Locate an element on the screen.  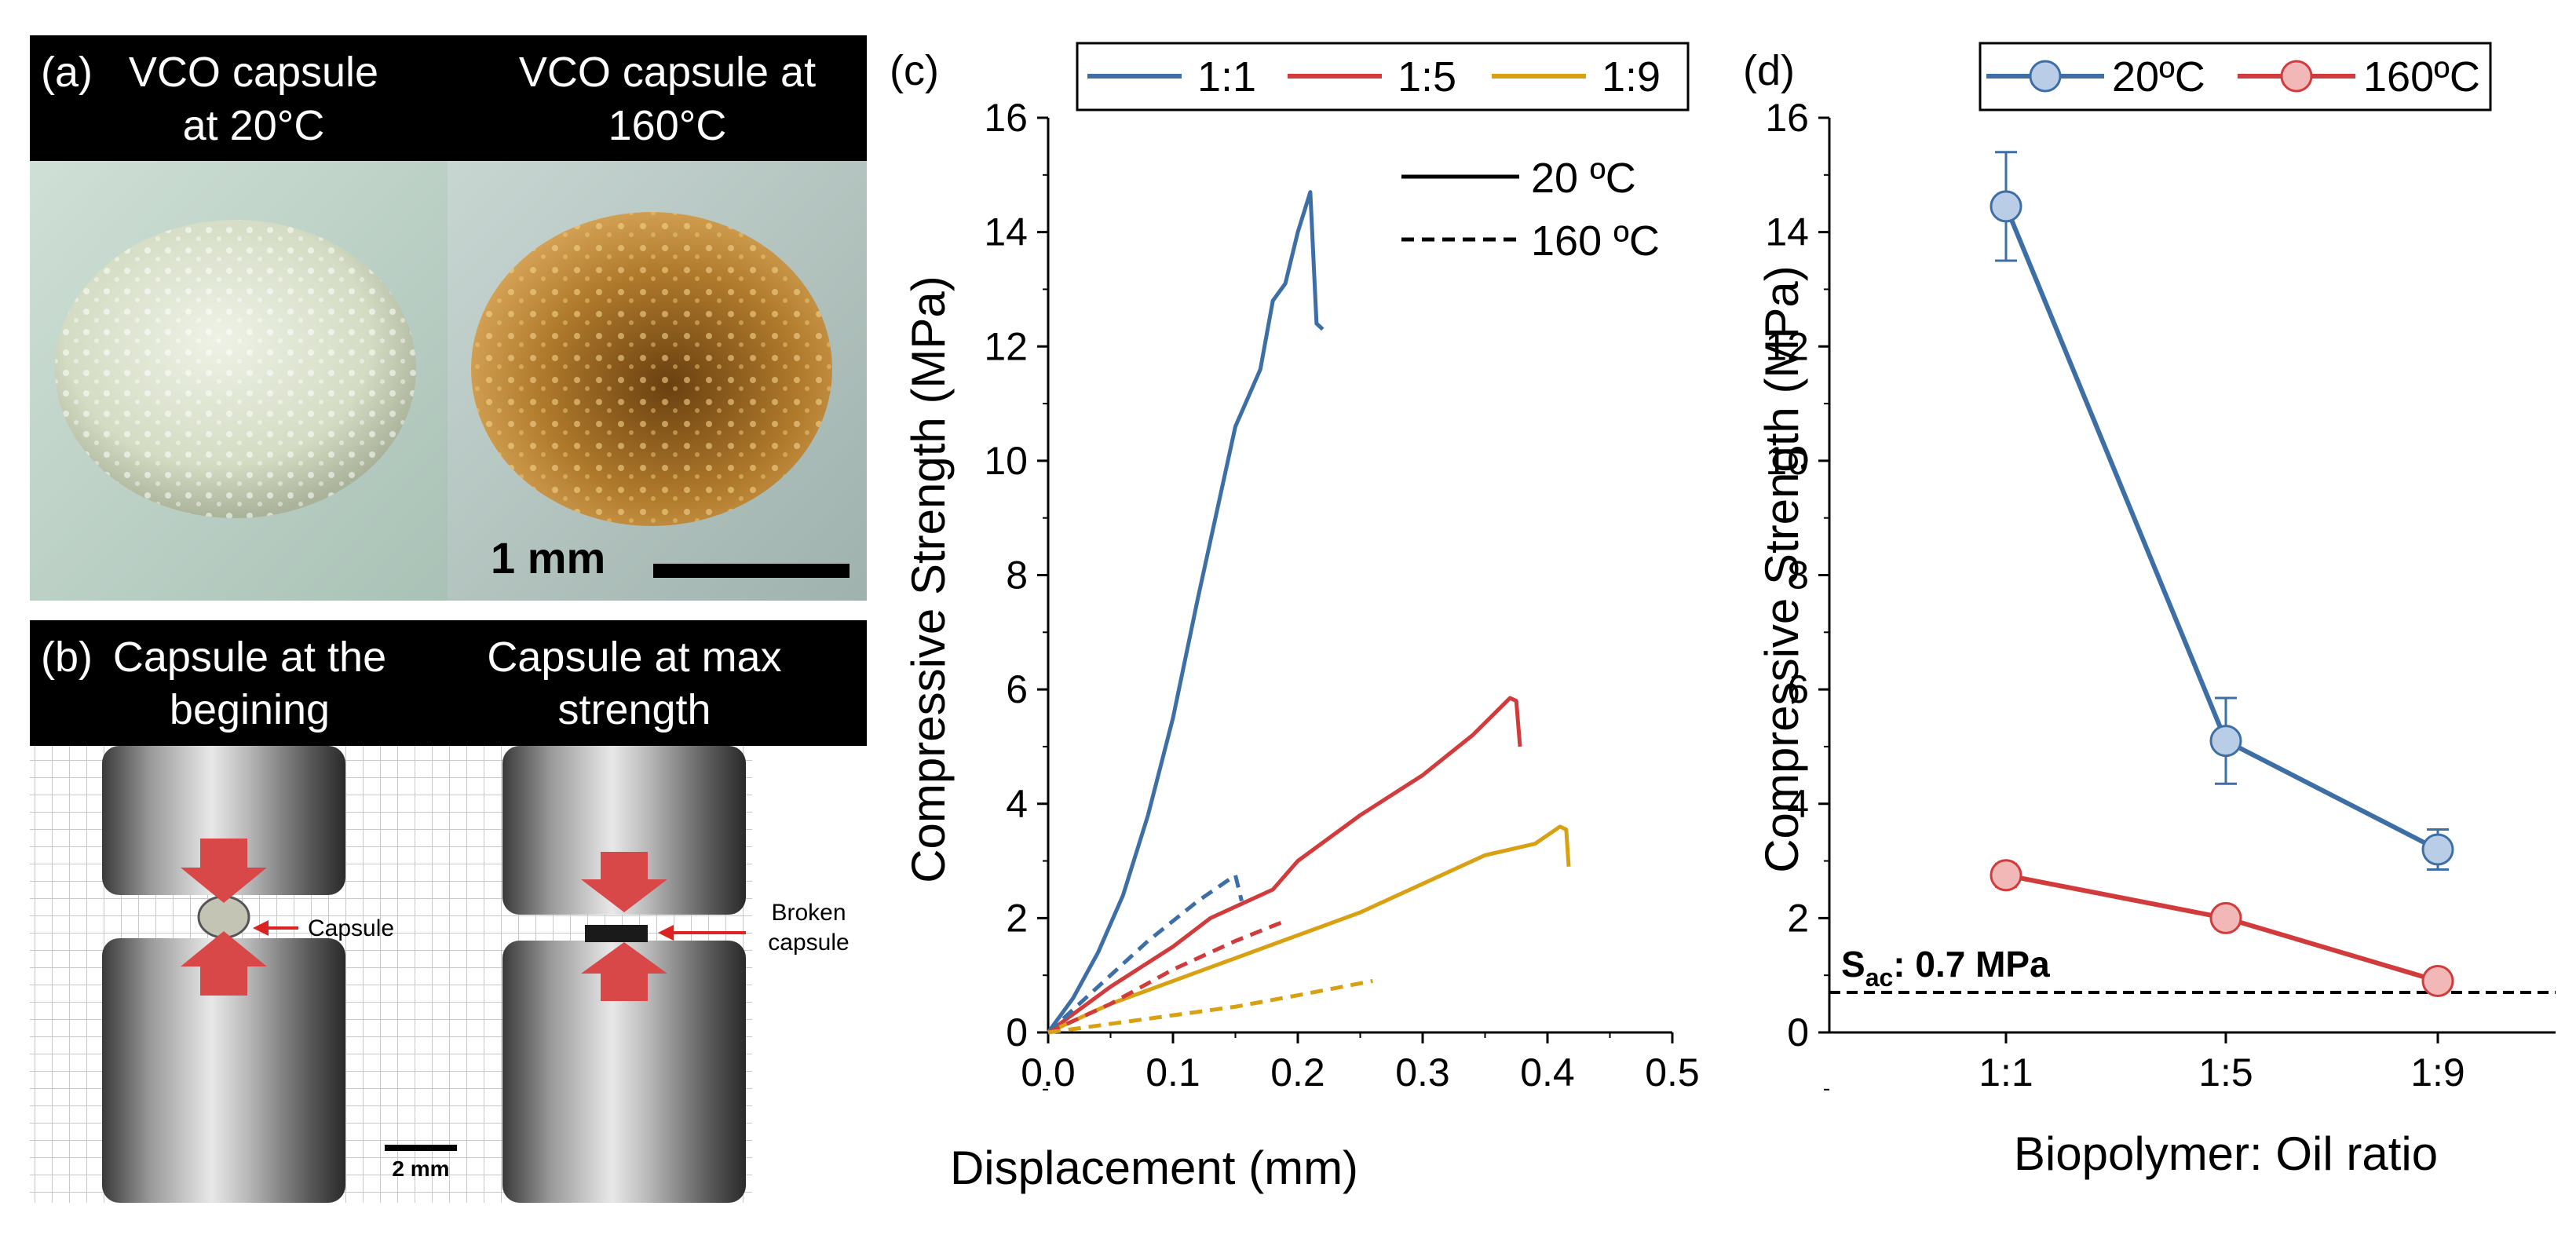
legend-label: 160ºC is located at coordinates (2421, 76).